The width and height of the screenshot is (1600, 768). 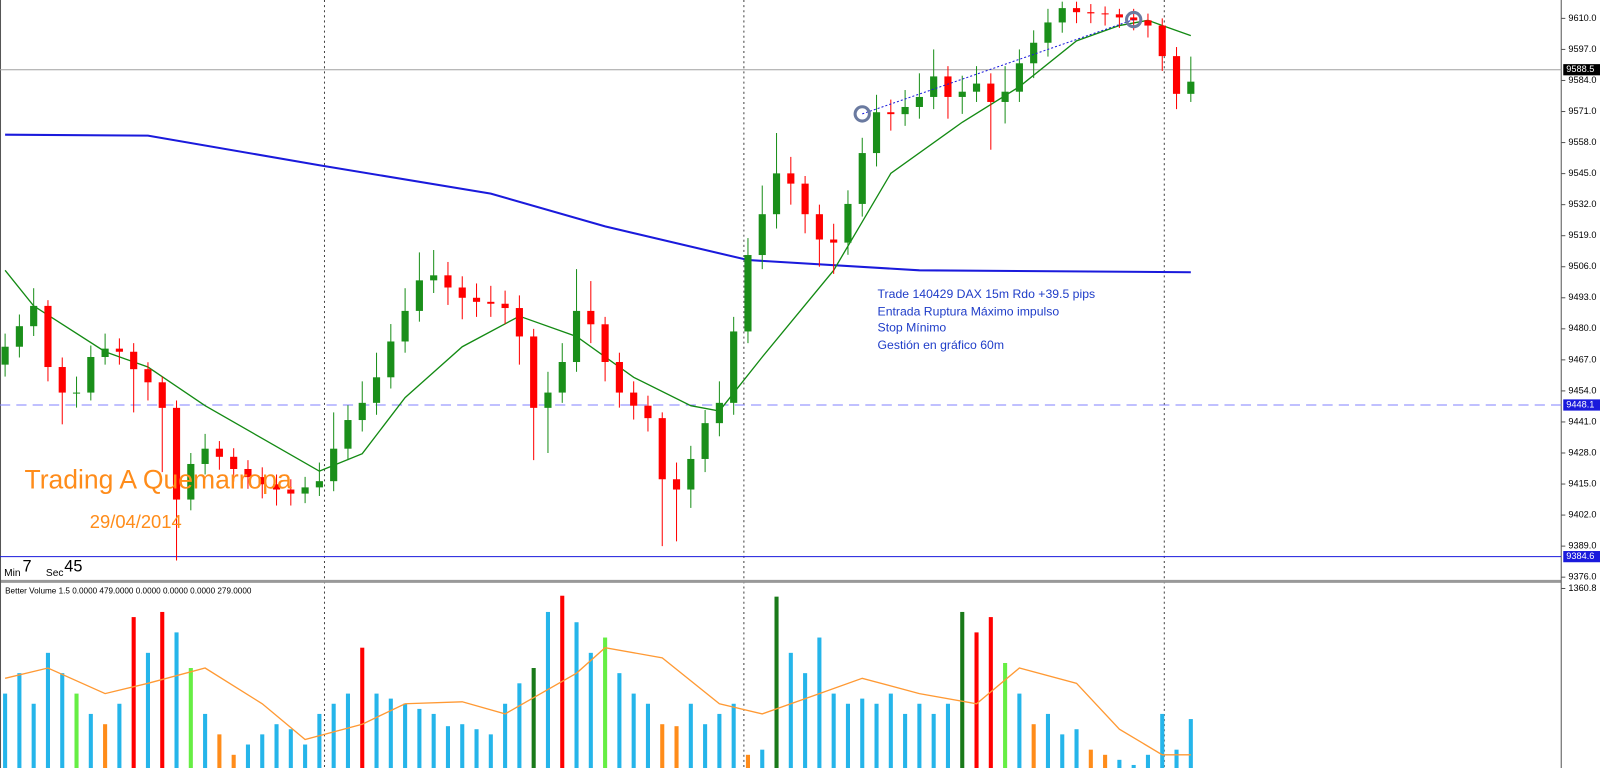 What do you see at coordinates (73, 566) in the screenshot?
I see `timer-sec: 45` at bounding box center [73, 566].